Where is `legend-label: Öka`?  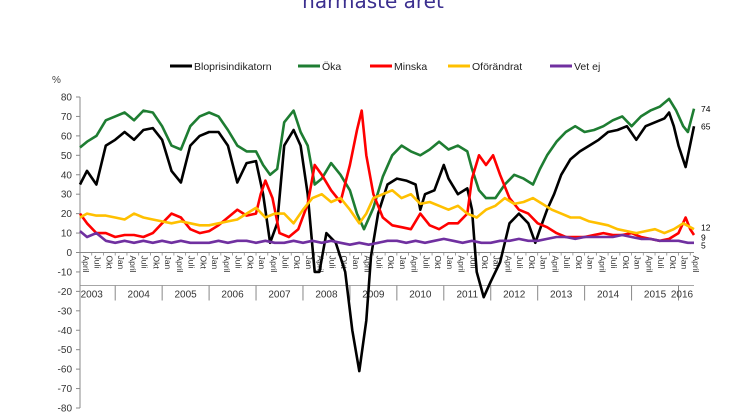 legend-label: Öka is located at coordinates (331, 67).